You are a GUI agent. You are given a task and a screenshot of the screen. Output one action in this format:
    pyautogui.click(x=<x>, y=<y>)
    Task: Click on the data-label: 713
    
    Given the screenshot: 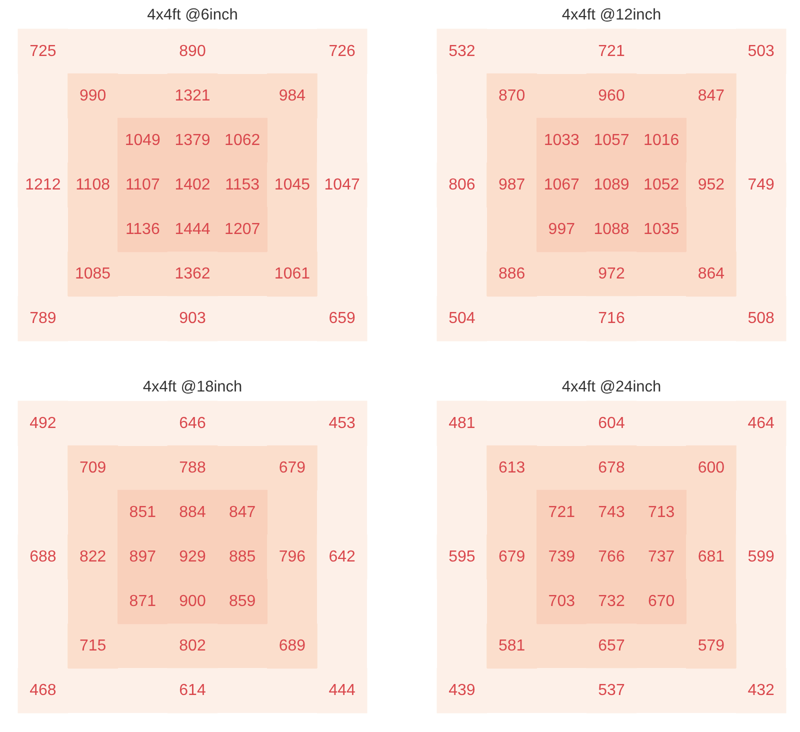 What is the action you would take?
    pyautogui.click(x=661, y=512)
    